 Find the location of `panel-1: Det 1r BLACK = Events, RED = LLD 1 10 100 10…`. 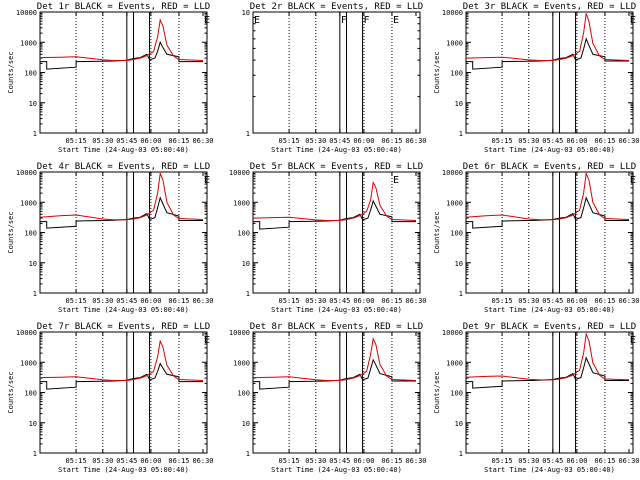

panel-1: Det 1r BLACK = Events, RED = LLD 1 10 100 10… is located at coordinates (110, 78).